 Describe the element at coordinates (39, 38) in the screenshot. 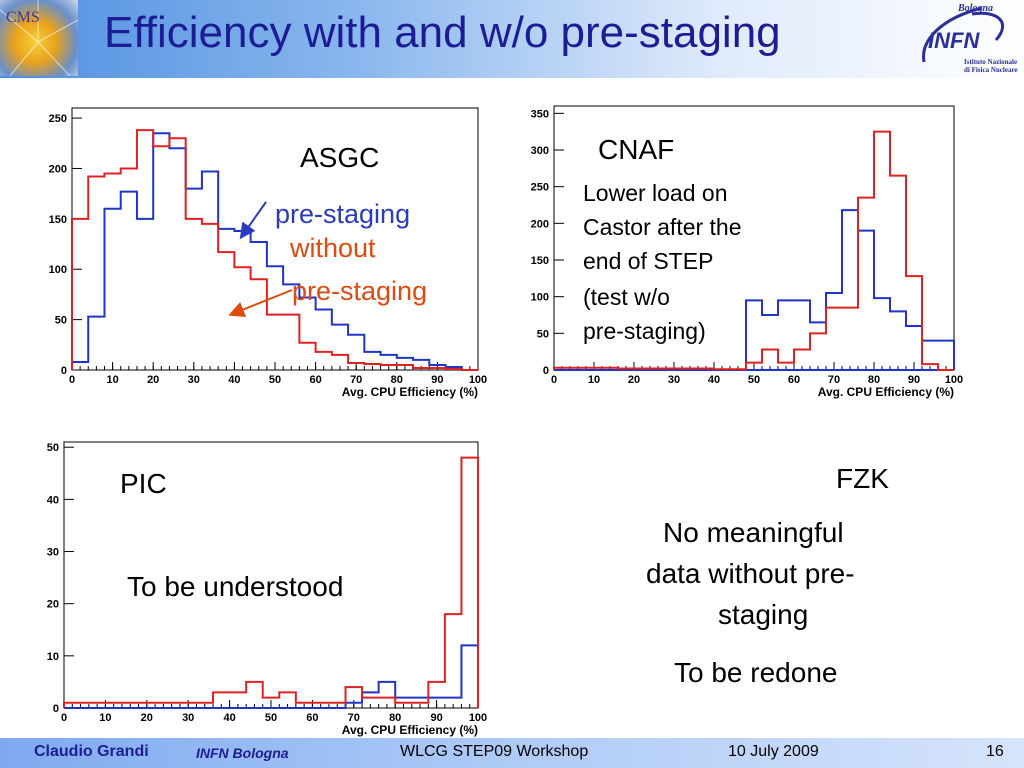

I see `cms-logo: CMS` at that location.